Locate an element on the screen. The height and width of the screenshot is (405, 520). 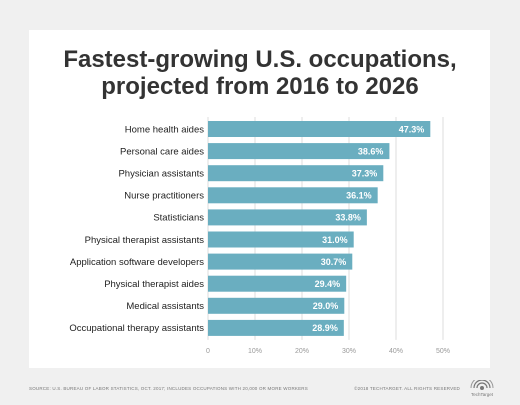
data-label: 28.9% is located at coordinates (325, 328).